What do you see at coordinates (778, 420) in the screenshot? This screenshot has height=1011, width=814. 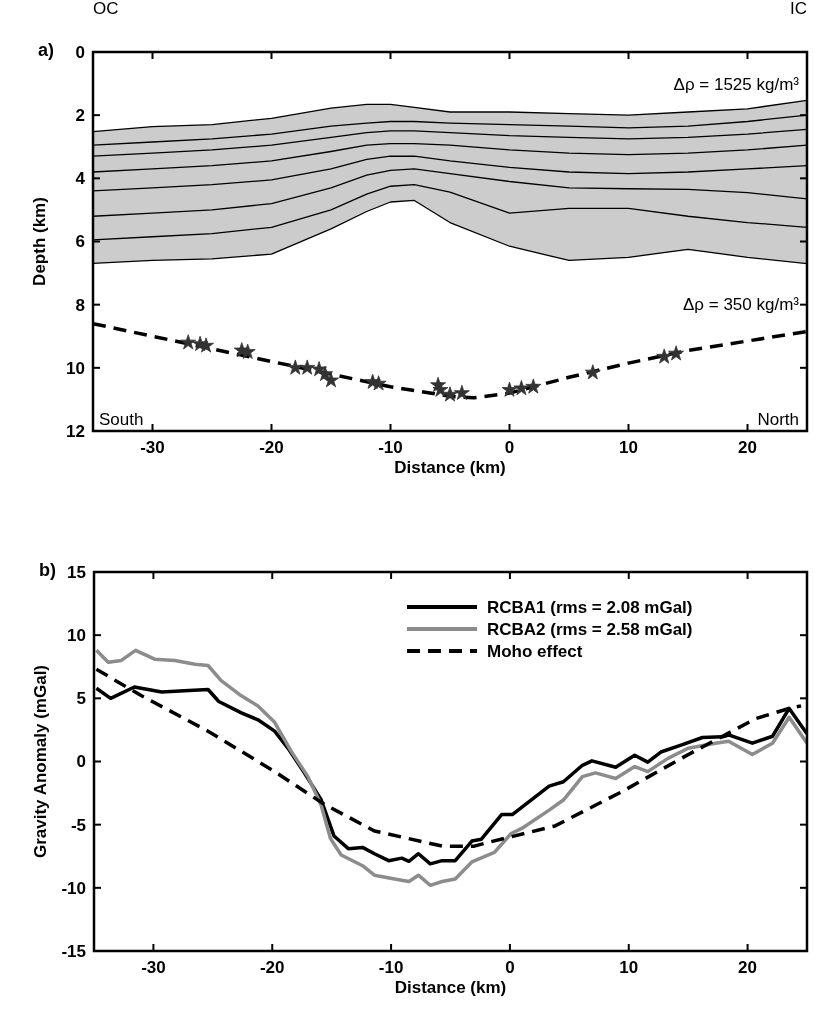 I see `annotation: North` at bounding box center [778, 420].